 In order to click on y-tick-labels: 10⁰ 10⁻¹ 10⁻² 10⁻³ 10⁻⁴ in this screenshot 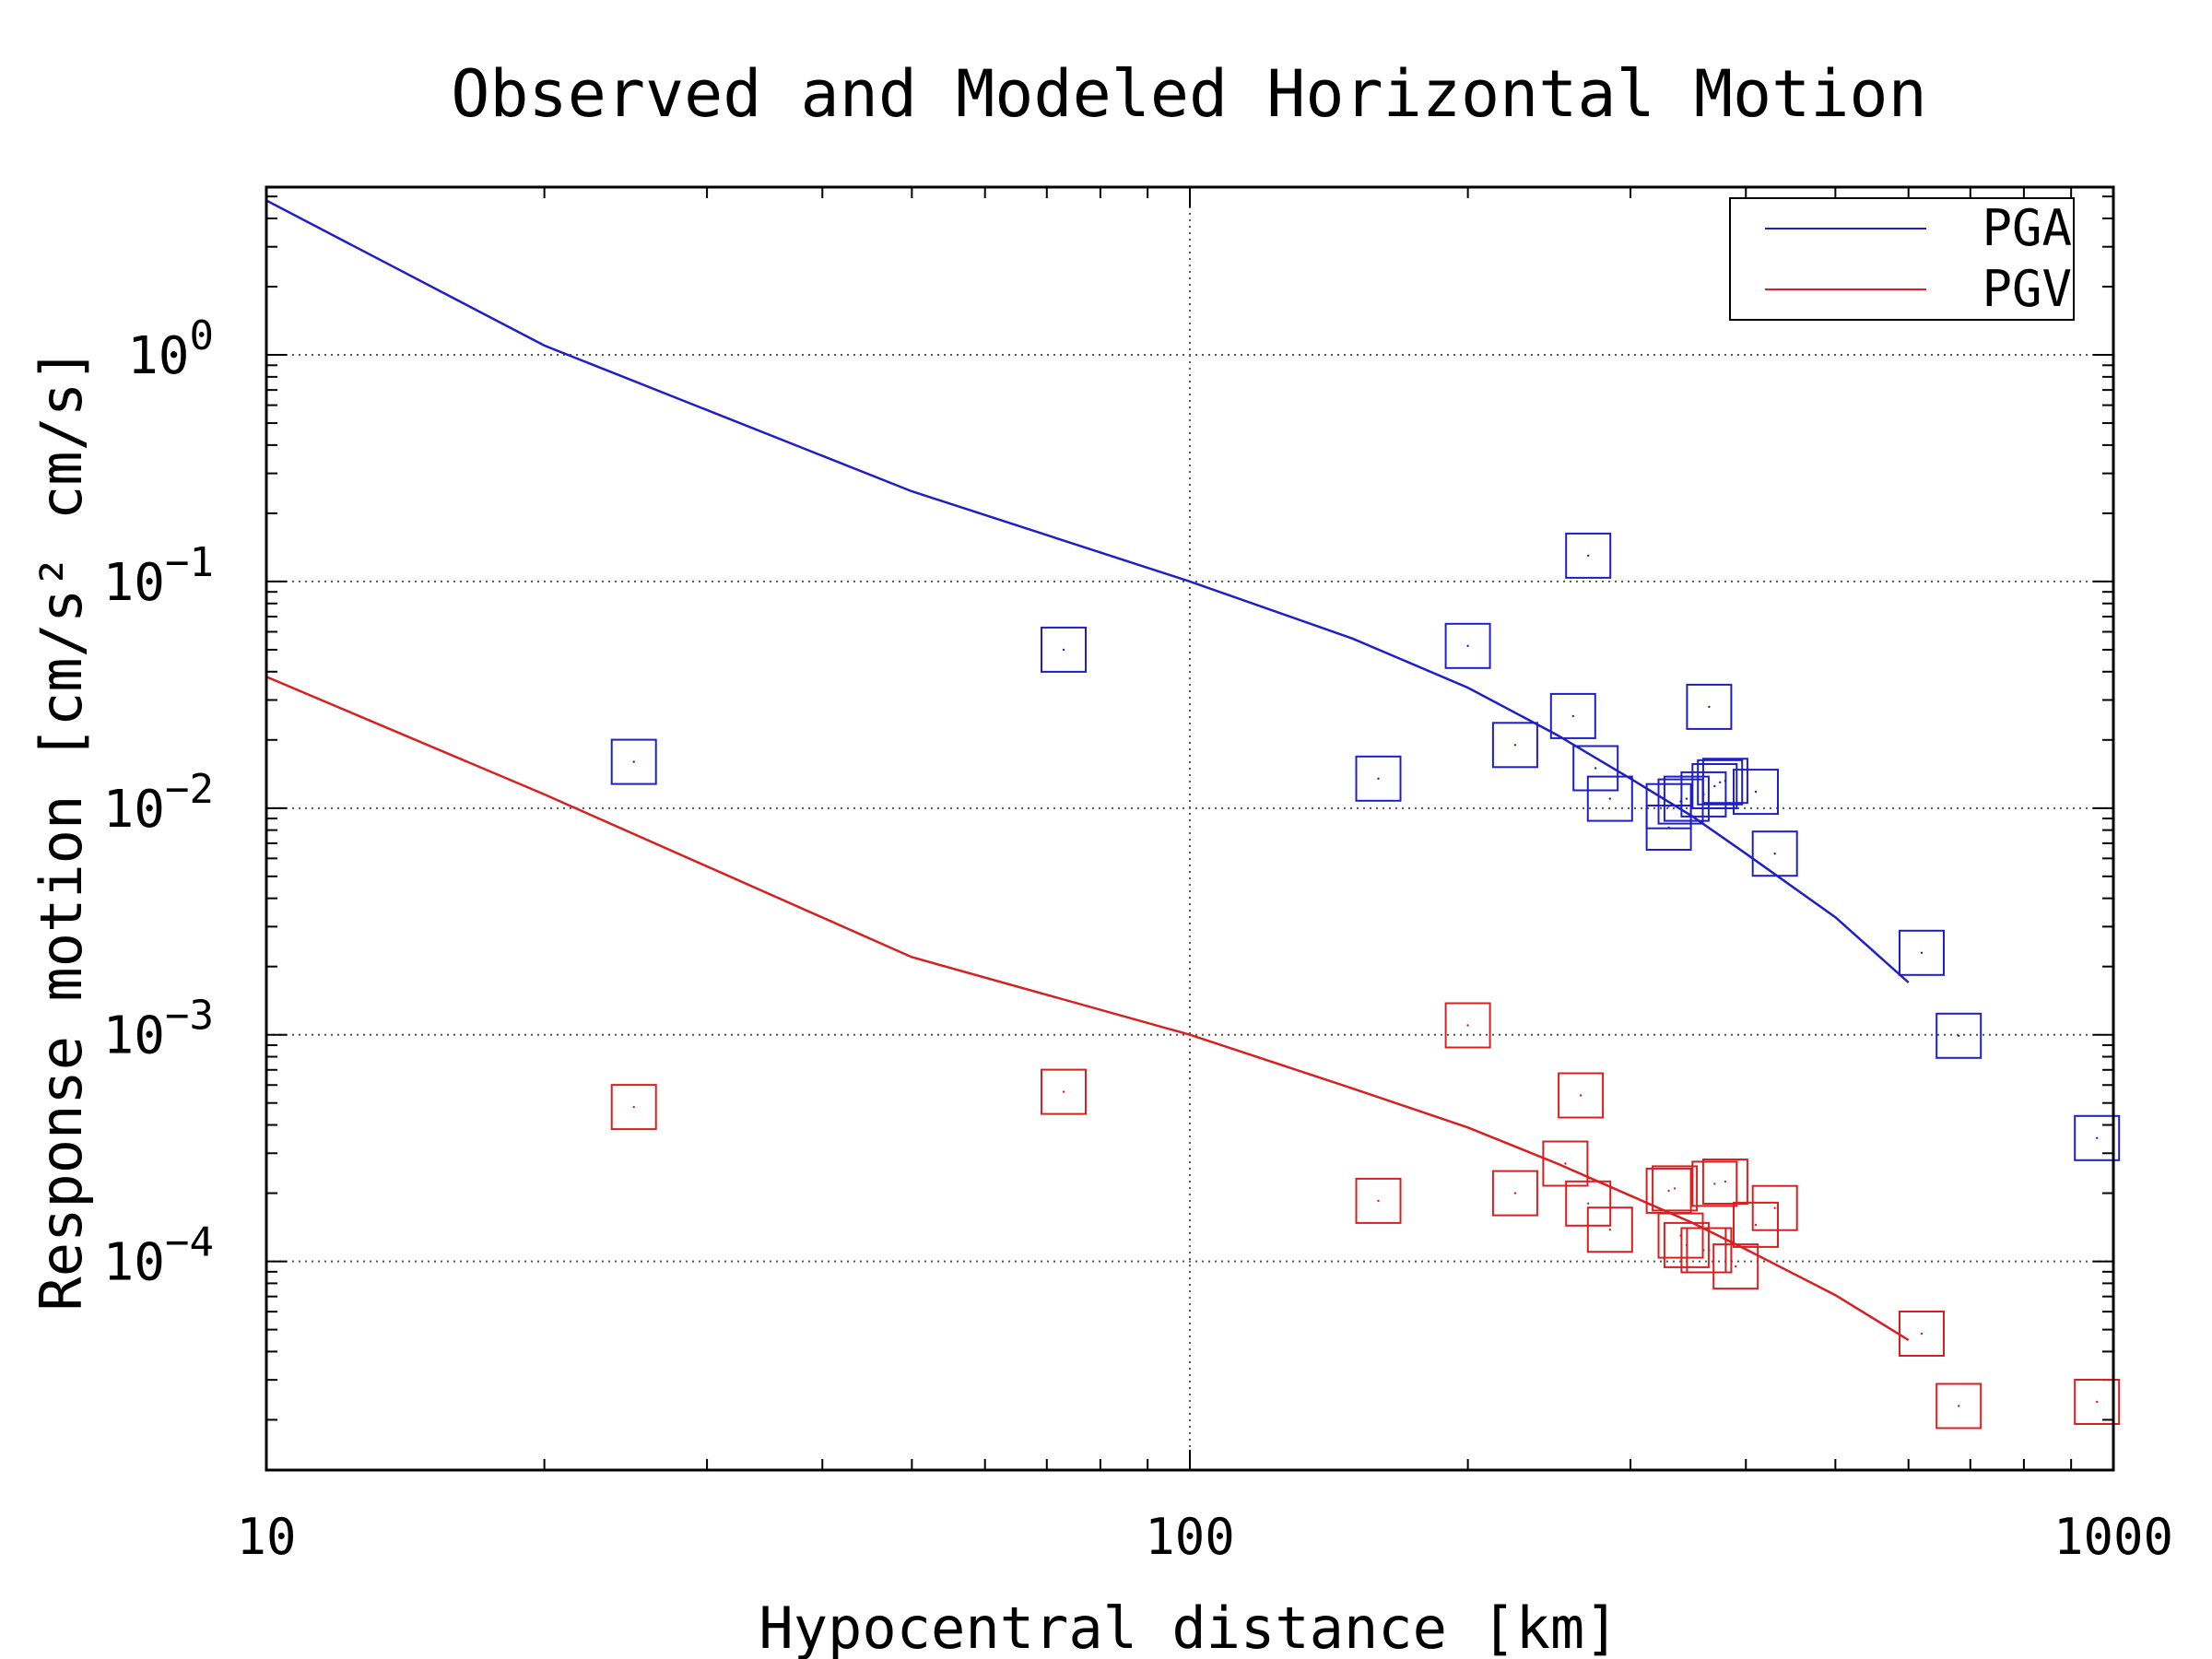, I will do `click(158, 802)`.